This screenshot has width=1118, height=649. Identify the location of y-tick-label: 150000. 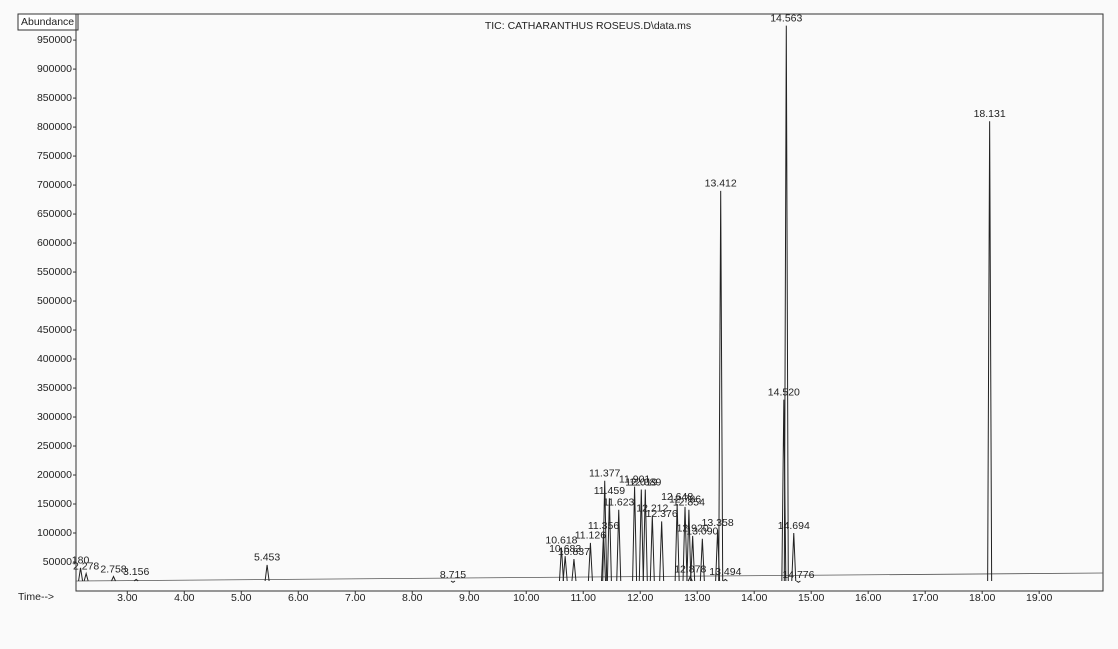
(54, 504).